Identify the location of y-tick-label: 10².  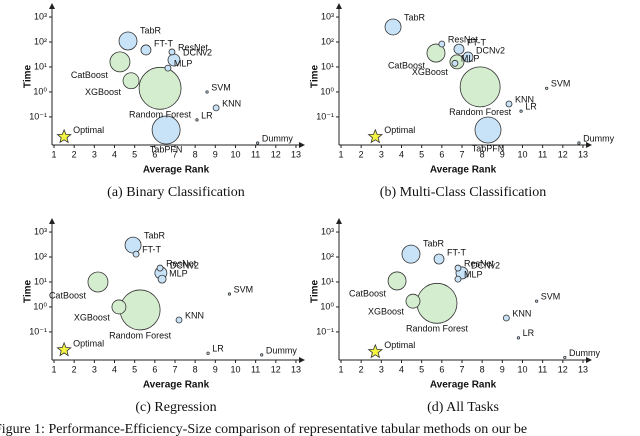
(327, 256).